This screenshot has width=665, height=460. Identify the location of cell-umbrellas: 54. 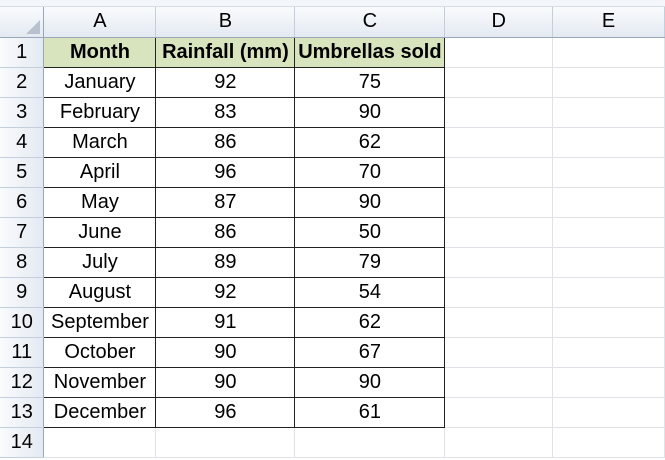
(370, 292).